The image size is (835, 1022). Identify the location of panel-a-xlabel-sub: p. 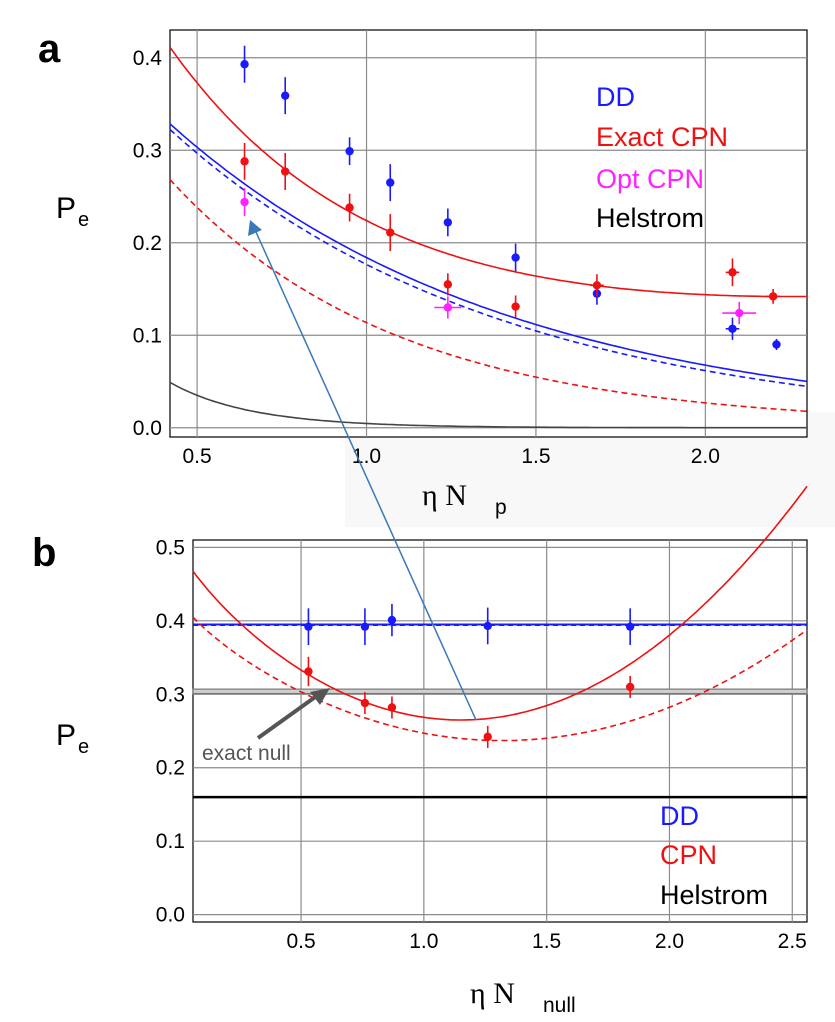
(501, 507).